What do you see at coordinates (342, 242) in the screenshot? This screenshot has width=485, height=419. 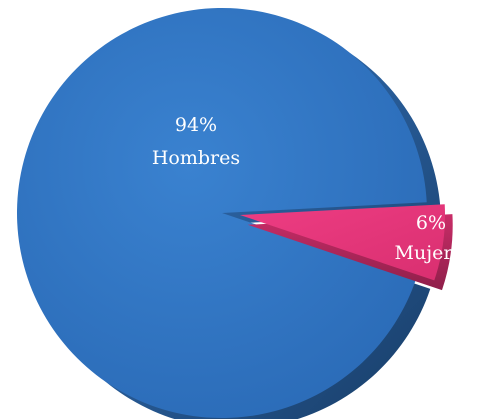 I see `slice-mujeres` at bounding box center [342, 242].